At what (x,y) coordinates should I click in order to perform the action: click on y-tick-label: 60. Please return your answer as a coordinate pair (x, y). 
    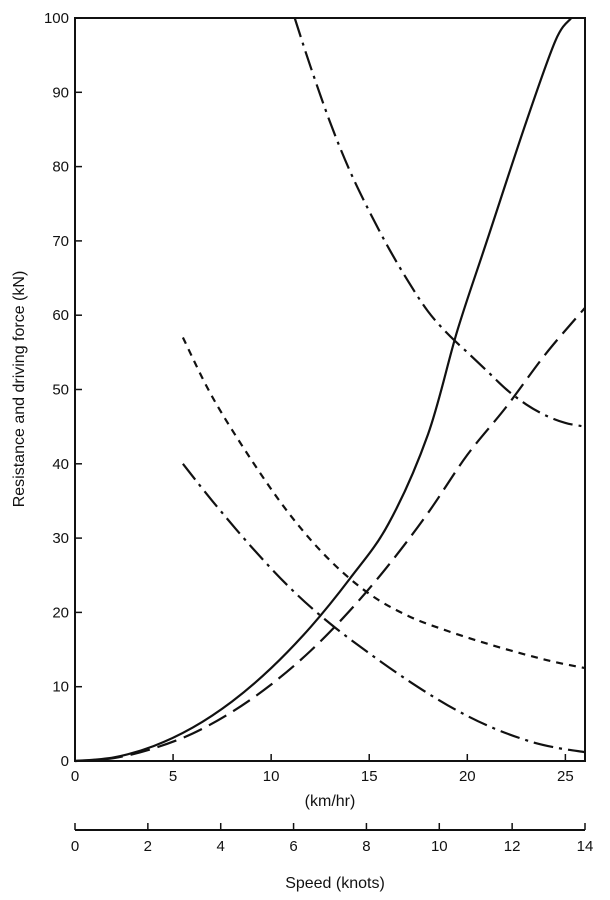
    Looking at the image, I should click on (60, 315).